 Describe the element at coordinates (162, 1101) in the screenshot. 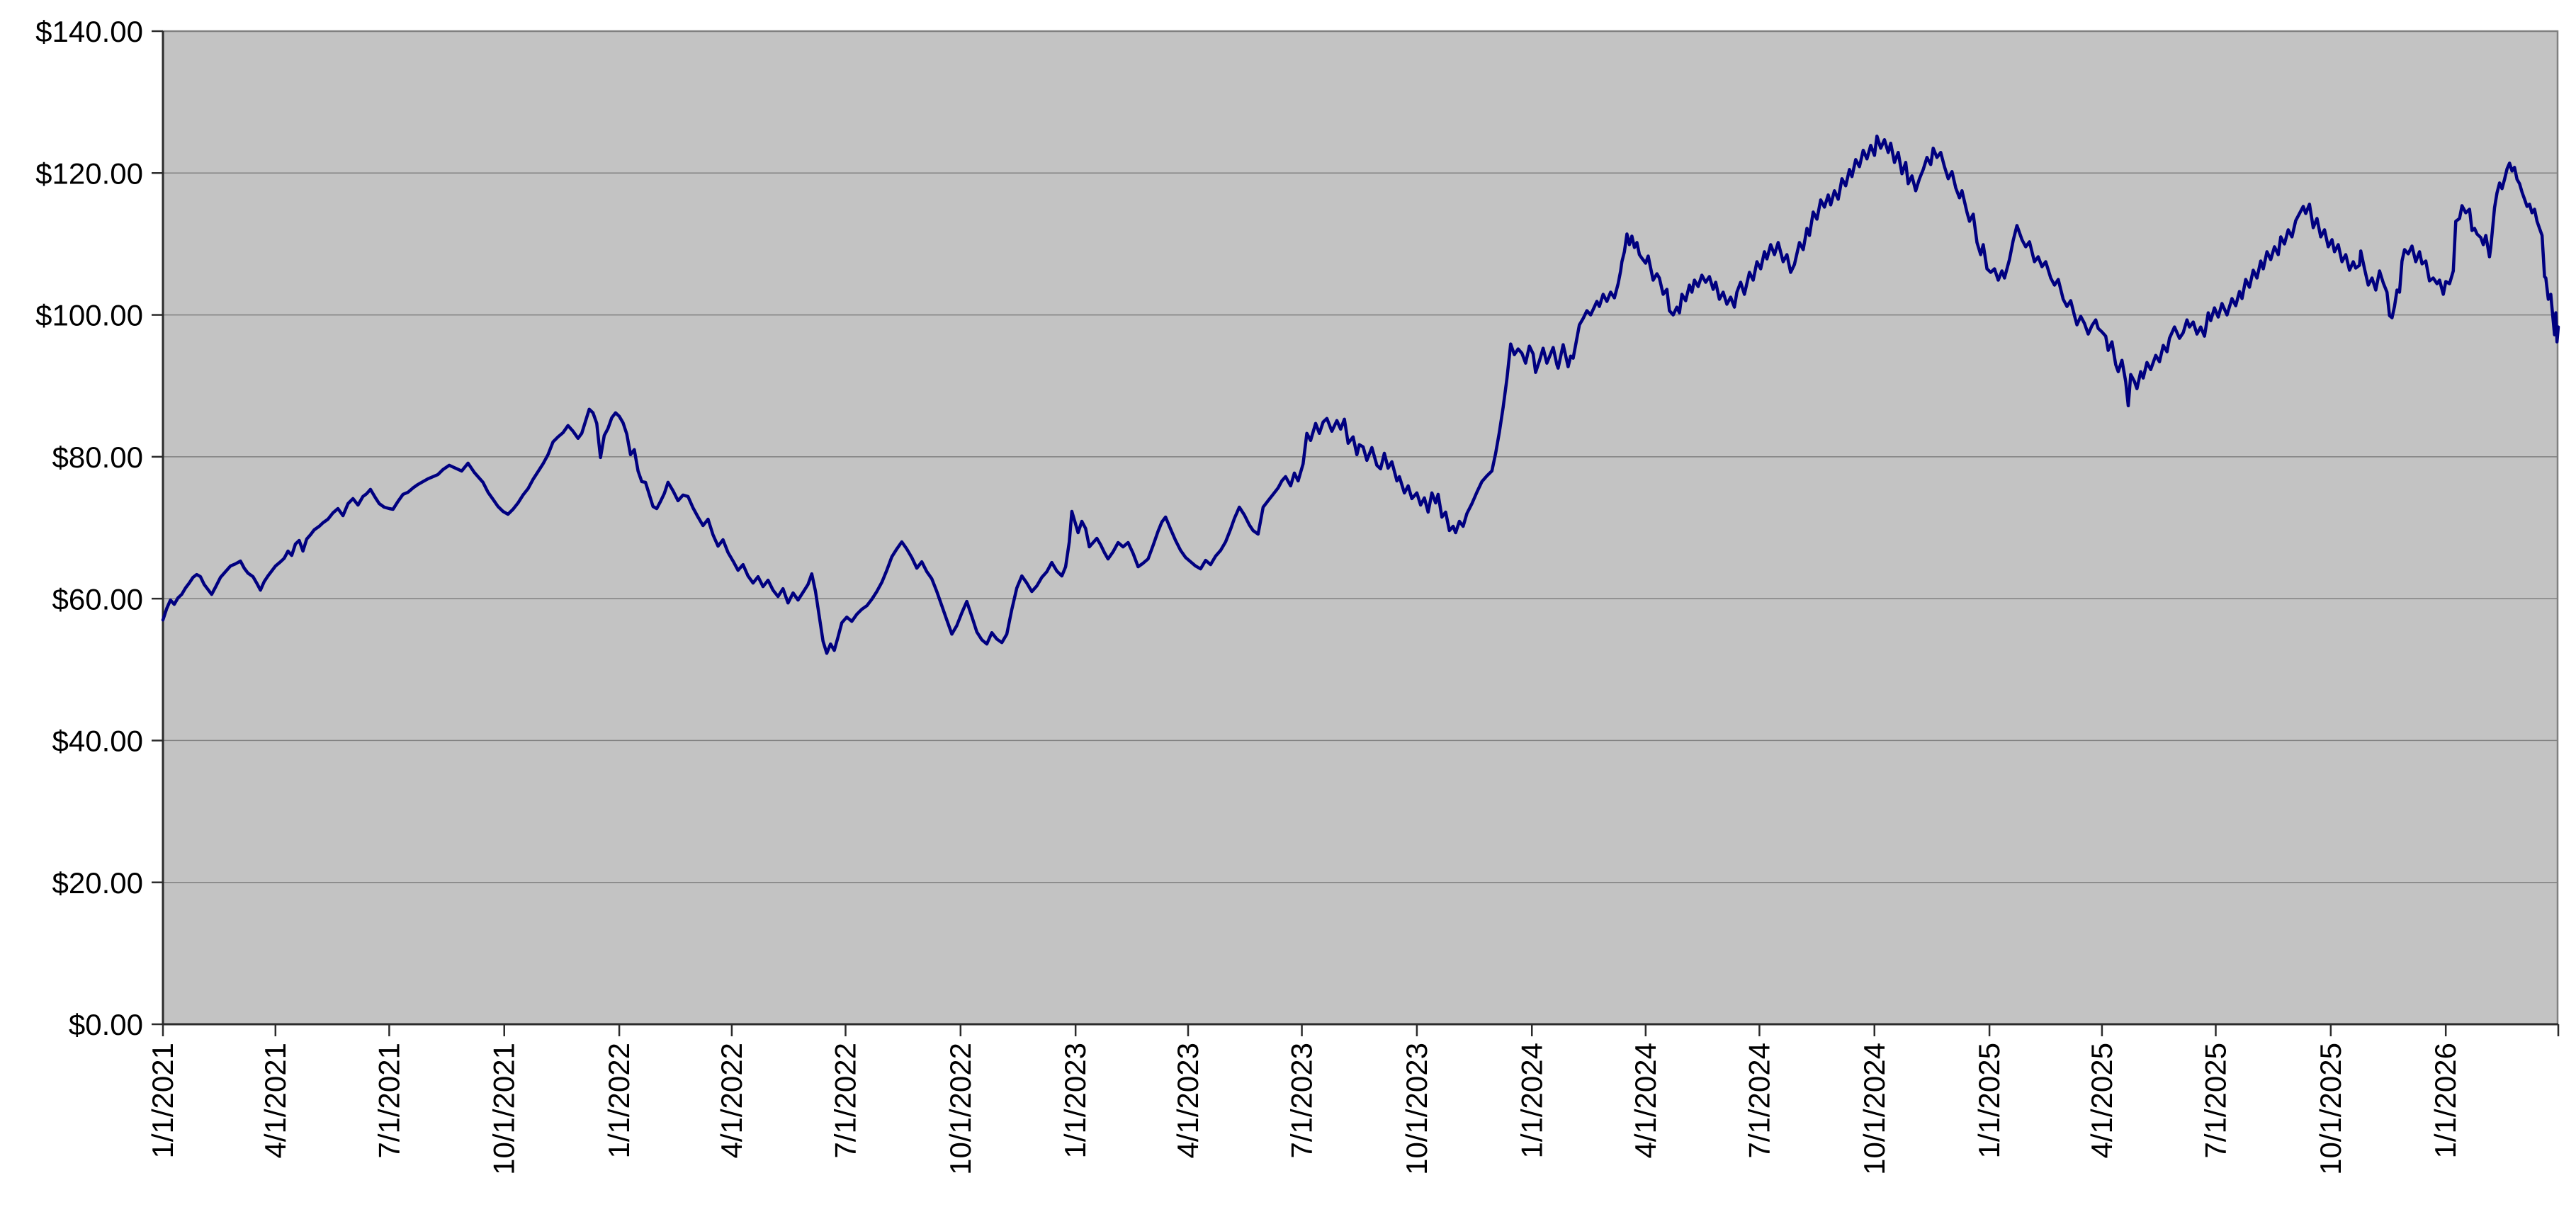

I see `x-tick-label: 1/1/2021` at that location.